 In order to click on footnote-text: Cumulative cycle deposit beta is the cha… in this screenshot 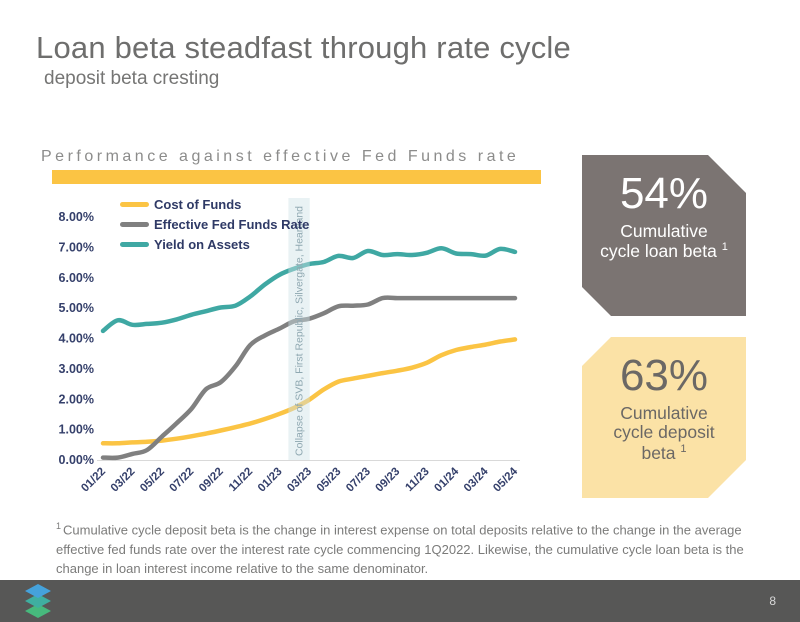, I will do `click(400, 549)`.